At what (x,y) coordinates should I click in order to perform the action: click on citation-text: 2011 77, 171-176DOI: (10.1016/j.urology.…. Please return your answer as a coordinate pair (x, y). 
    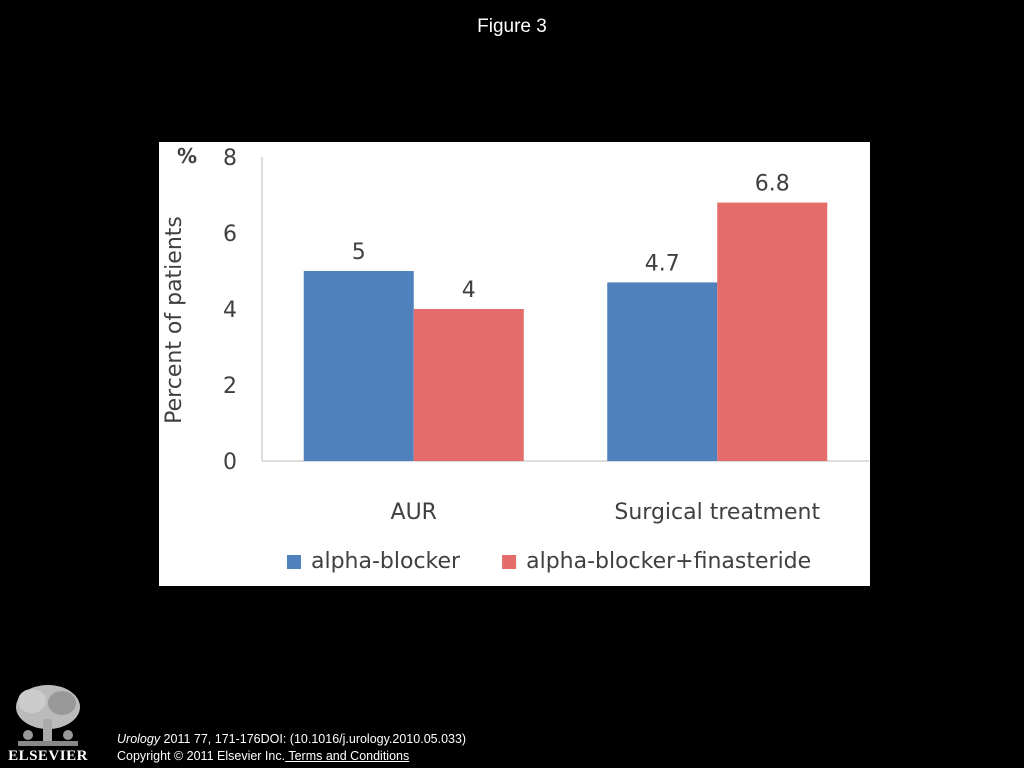
    Looking at the image, I should click on (313, 739).